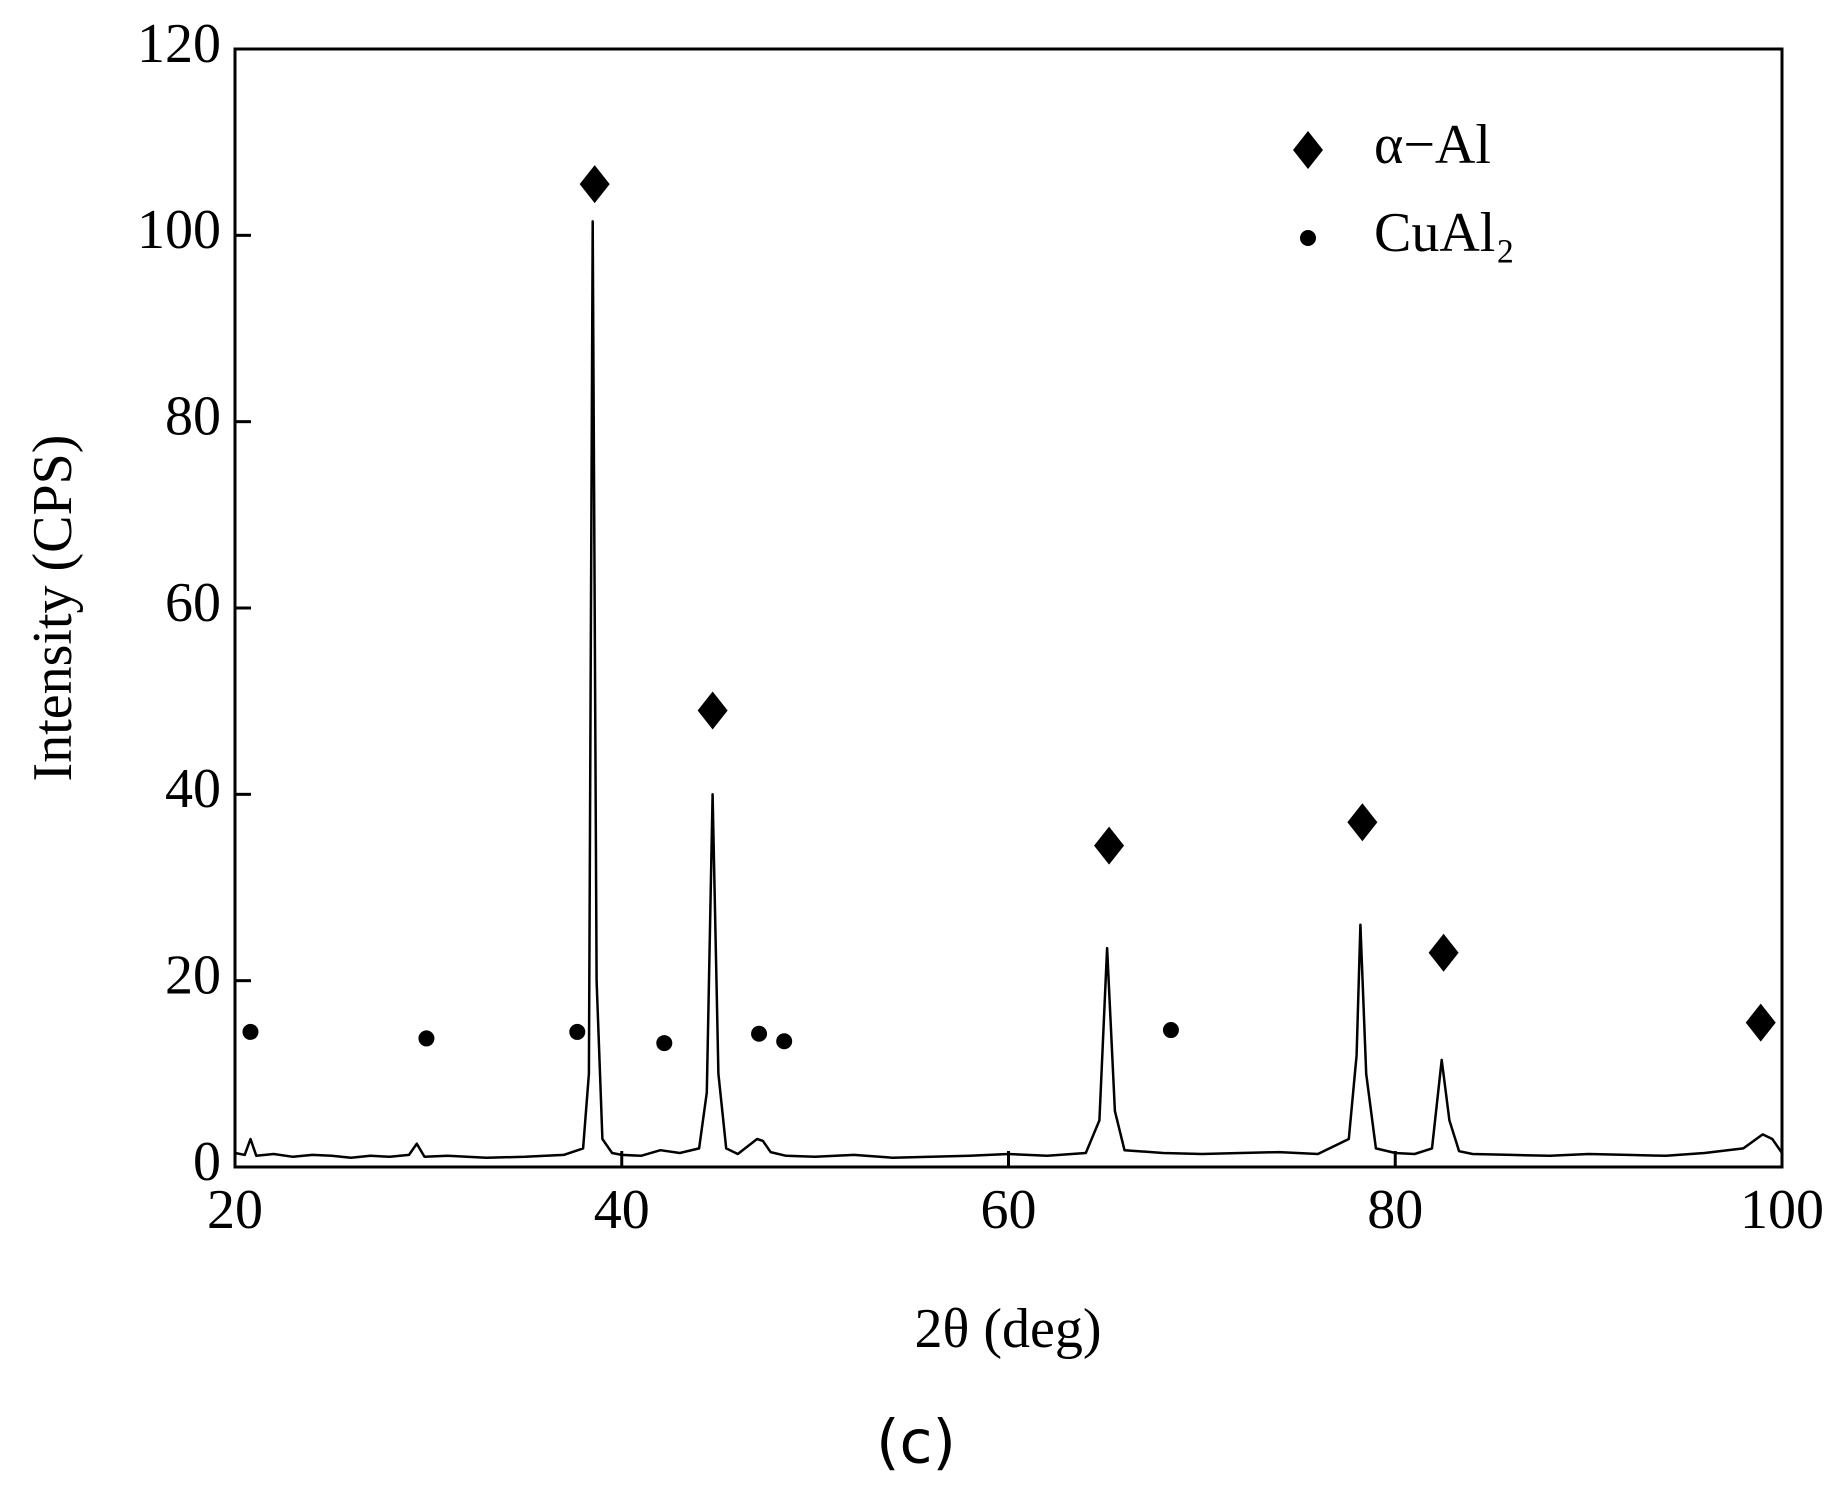  What do you see at coordinates (179, 44) in the screenshot?
I see `y-tick-label: 120` at bounding box center [179, 44].